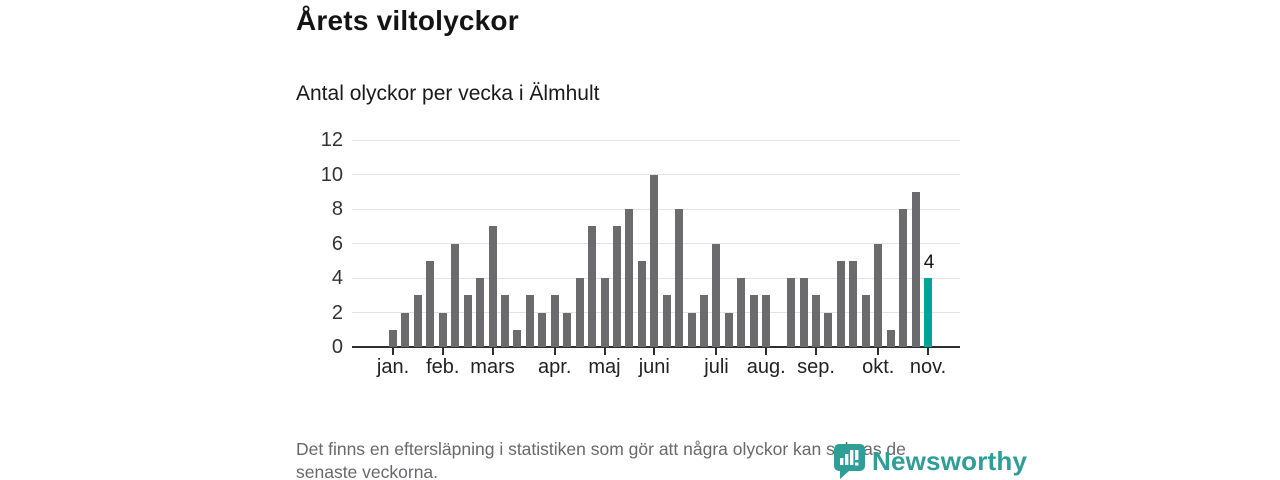 Image resolution: width=1280 pixels, height=480 pixels. I want to click on x-tick-sep, so click(816, 351).